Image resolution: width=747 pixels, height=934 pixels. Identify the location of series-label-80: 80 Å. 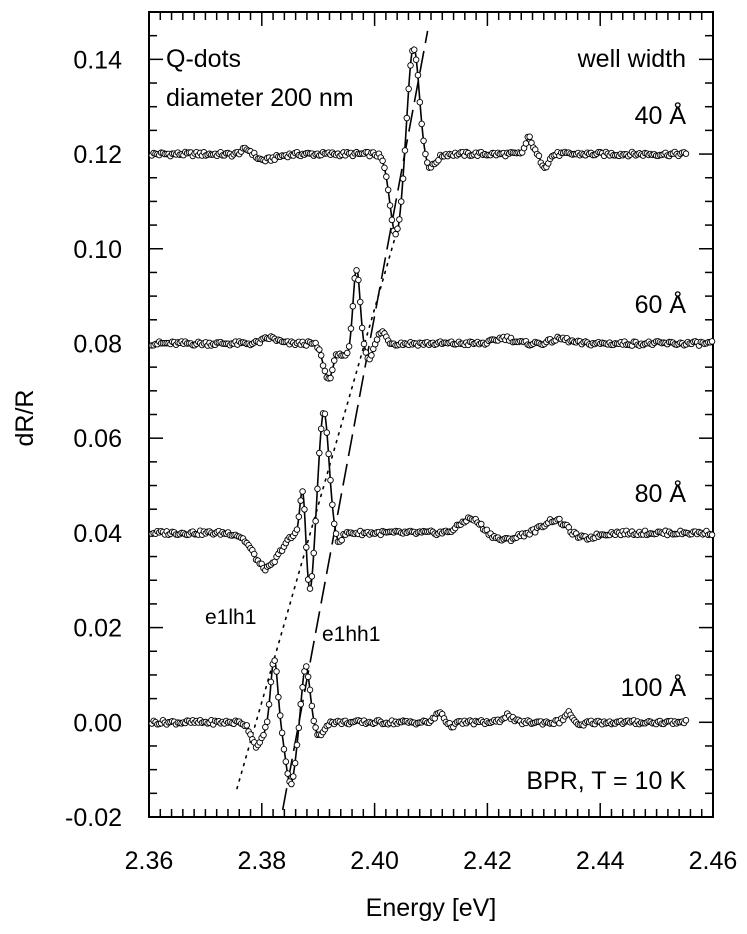
(661, 493).